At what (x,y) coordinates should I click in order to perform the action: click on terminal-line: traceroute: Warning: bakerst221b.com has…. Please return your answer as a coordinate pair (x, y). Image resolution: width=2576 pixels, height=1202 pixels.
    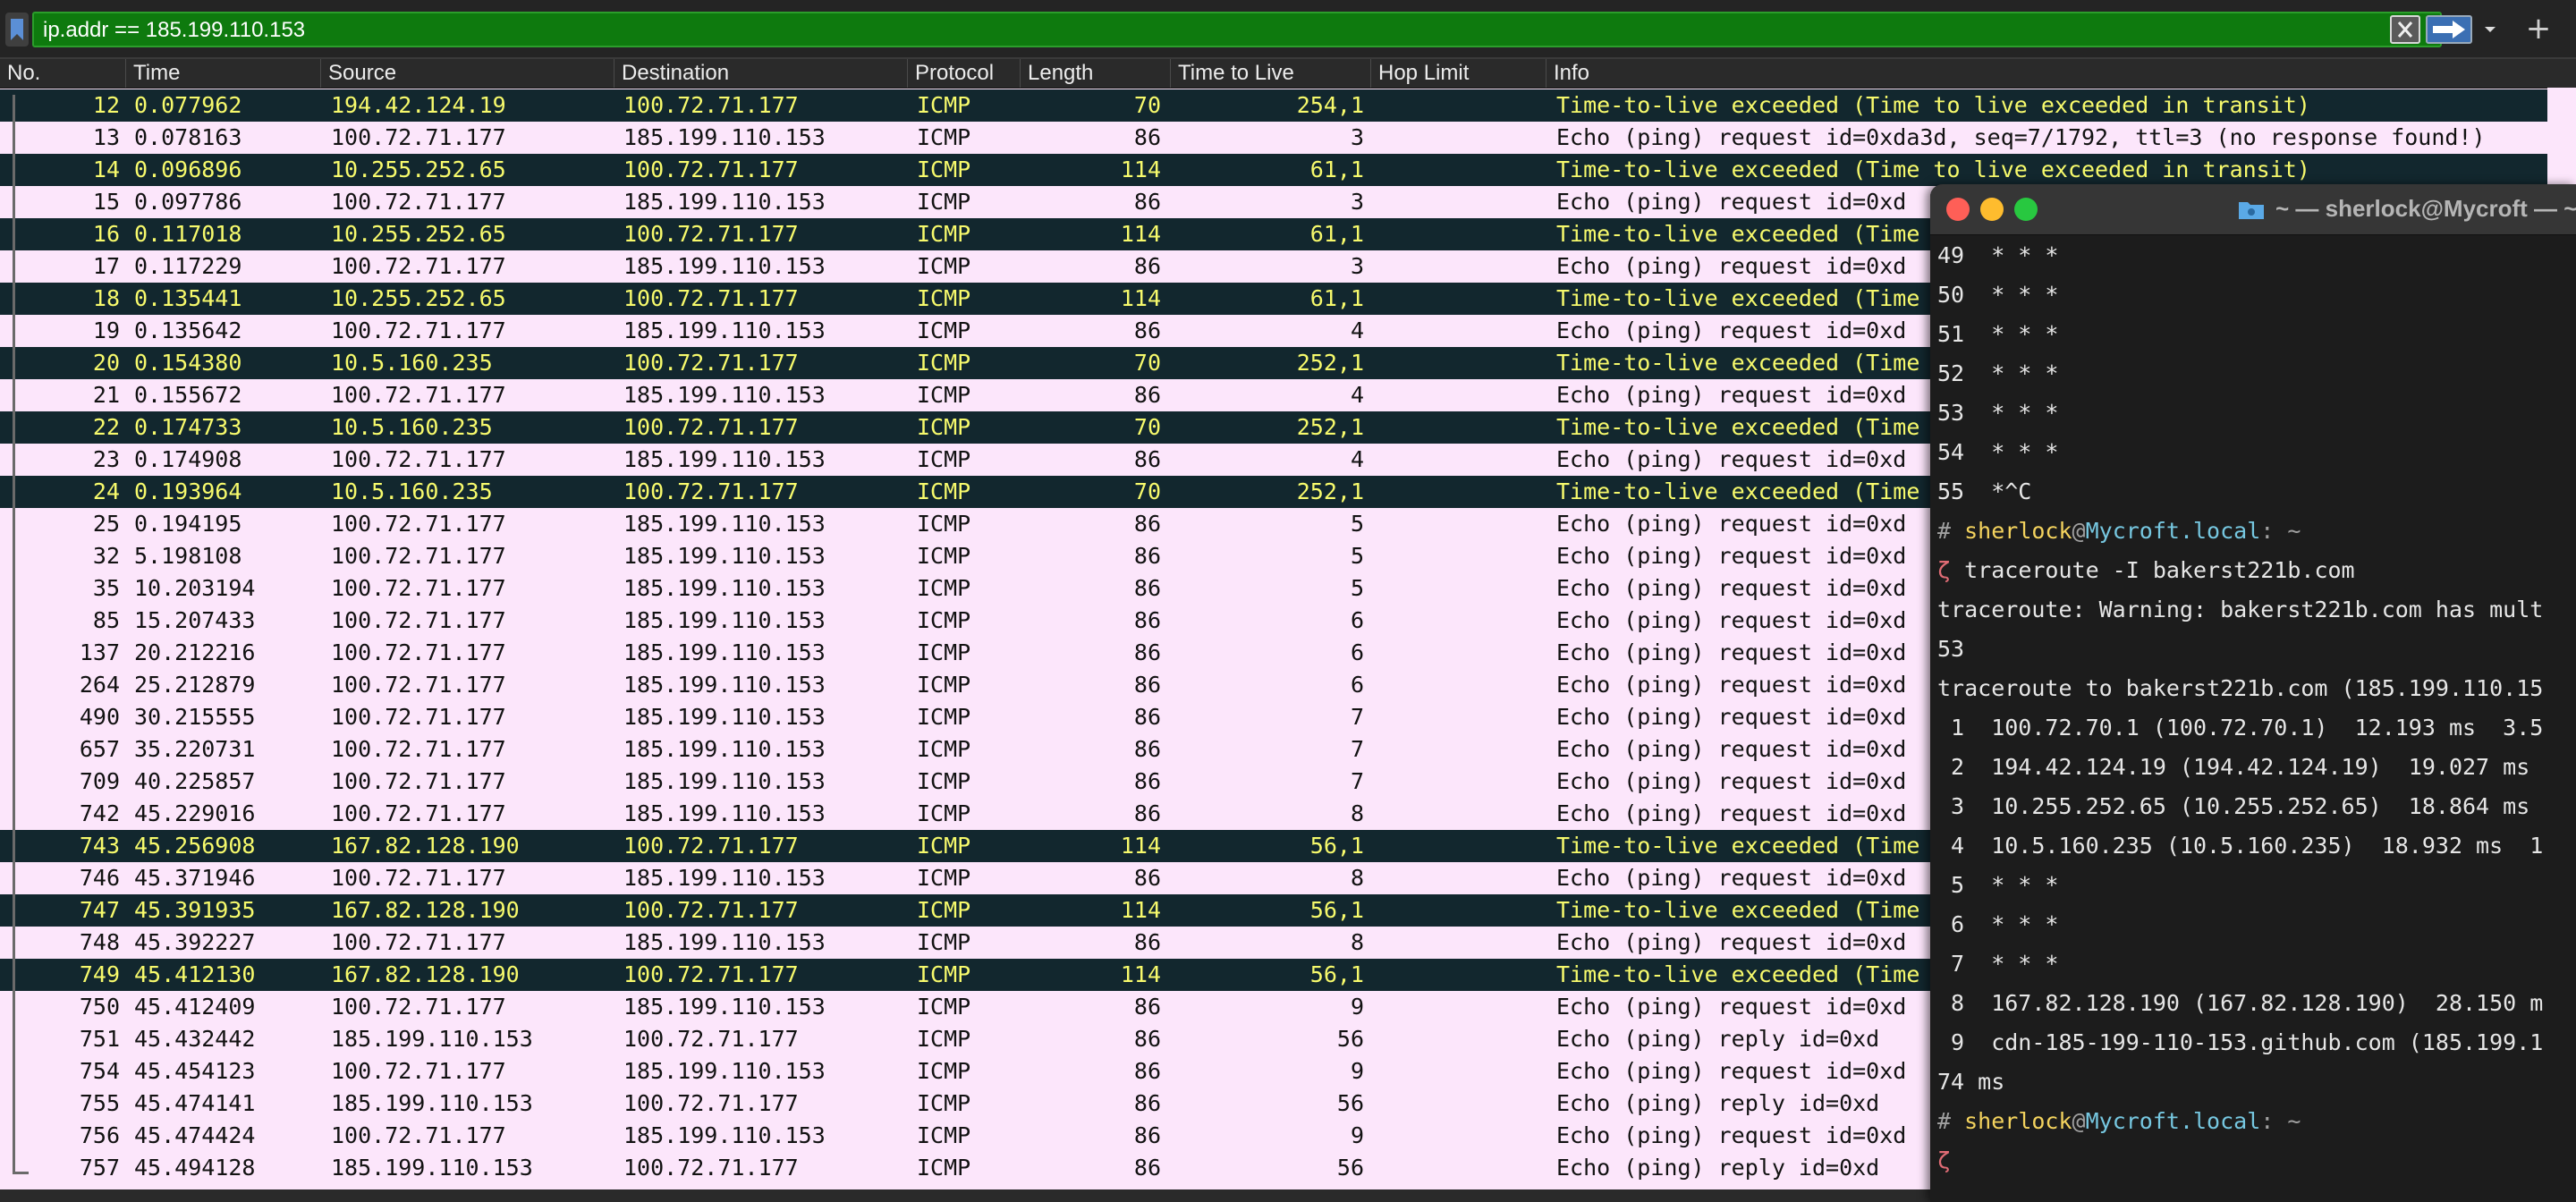
    Looking at the image, I should click on (2240, 610).